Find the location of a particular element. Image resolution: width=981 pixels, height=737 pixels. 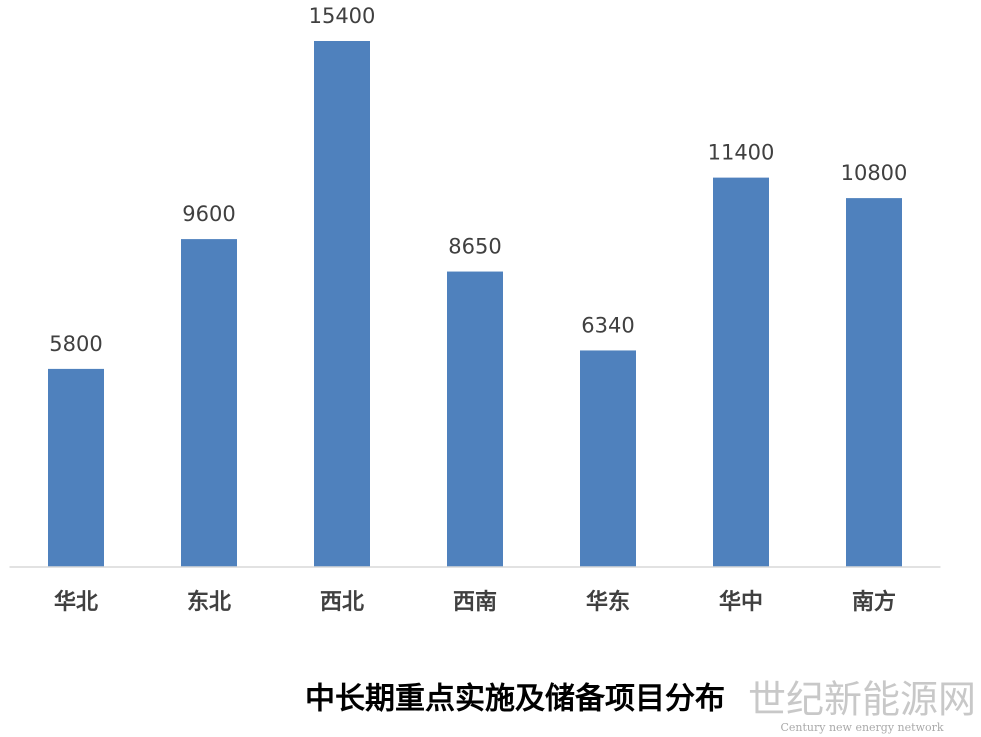

x-tick-label: 华中 is located at coordinates (741, 602).